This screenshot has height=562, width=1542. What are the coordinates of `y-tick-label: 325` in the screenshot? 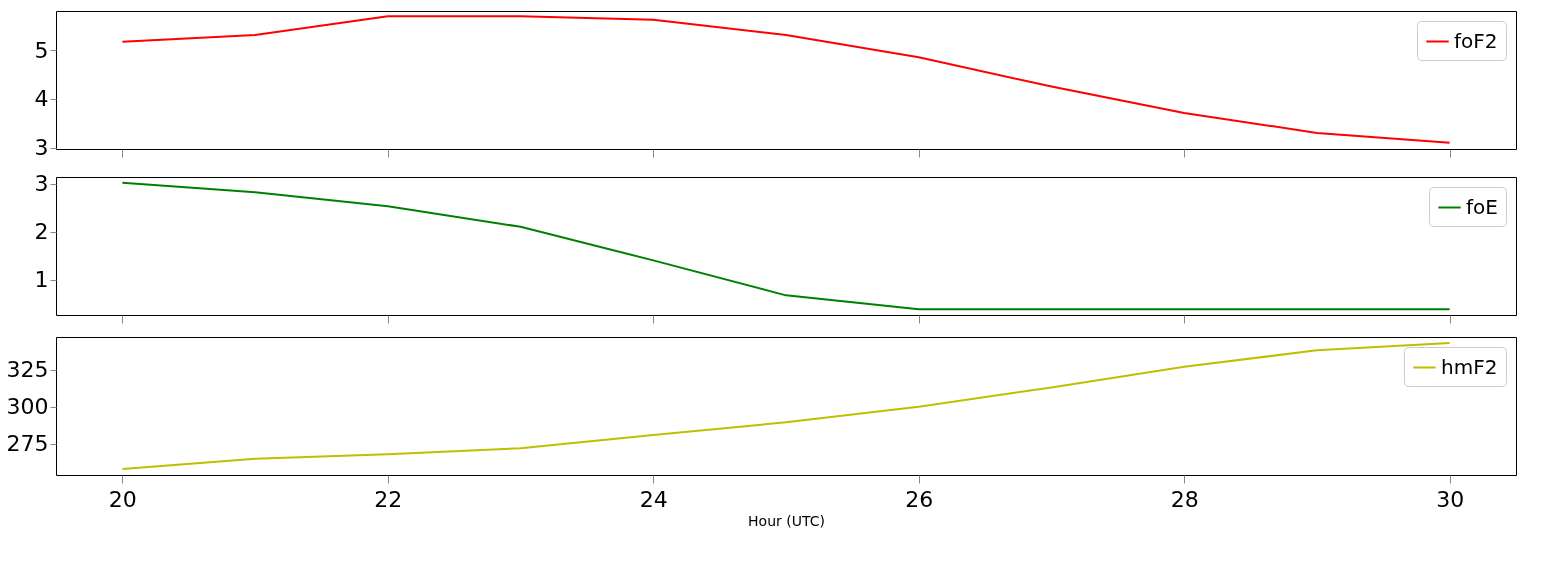 It's located at (27, 370).